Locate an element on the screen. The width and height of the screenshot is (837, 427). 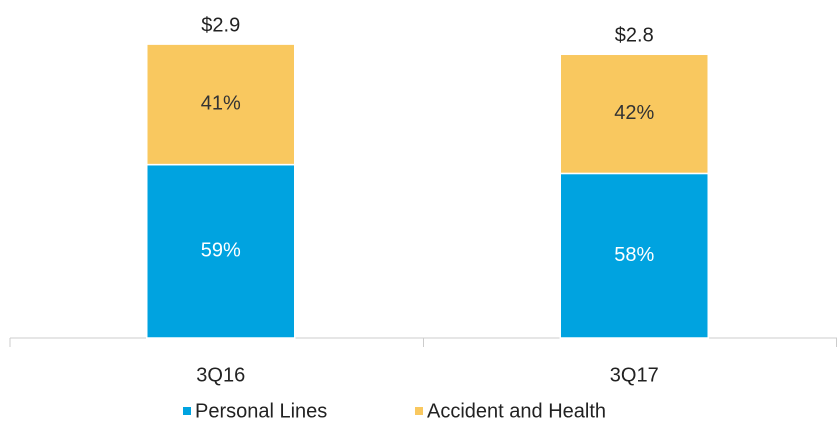
segment-label: 59% is located at coordinates (221, 251).